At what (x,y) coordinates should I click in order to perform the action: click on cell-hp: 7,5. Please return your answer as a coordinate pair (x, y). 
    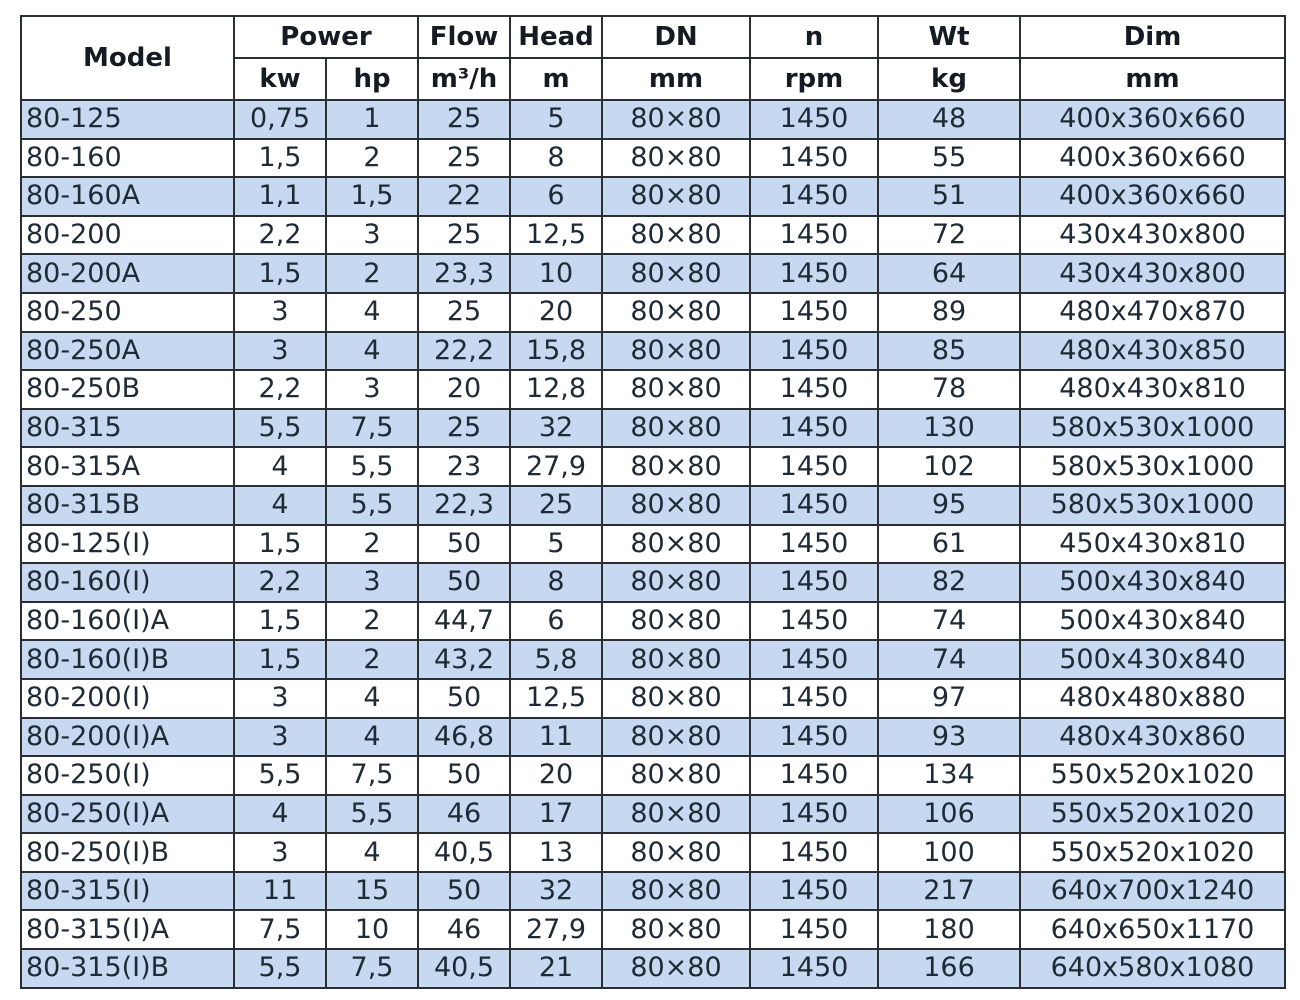
    Looking at the image, I should click on (372, 428).